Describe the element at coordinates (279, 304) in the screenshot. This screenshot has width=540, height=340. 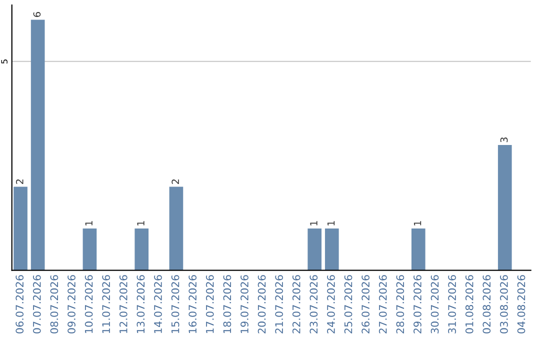
I see `x-tick-label: 21.07.2026` at that location.